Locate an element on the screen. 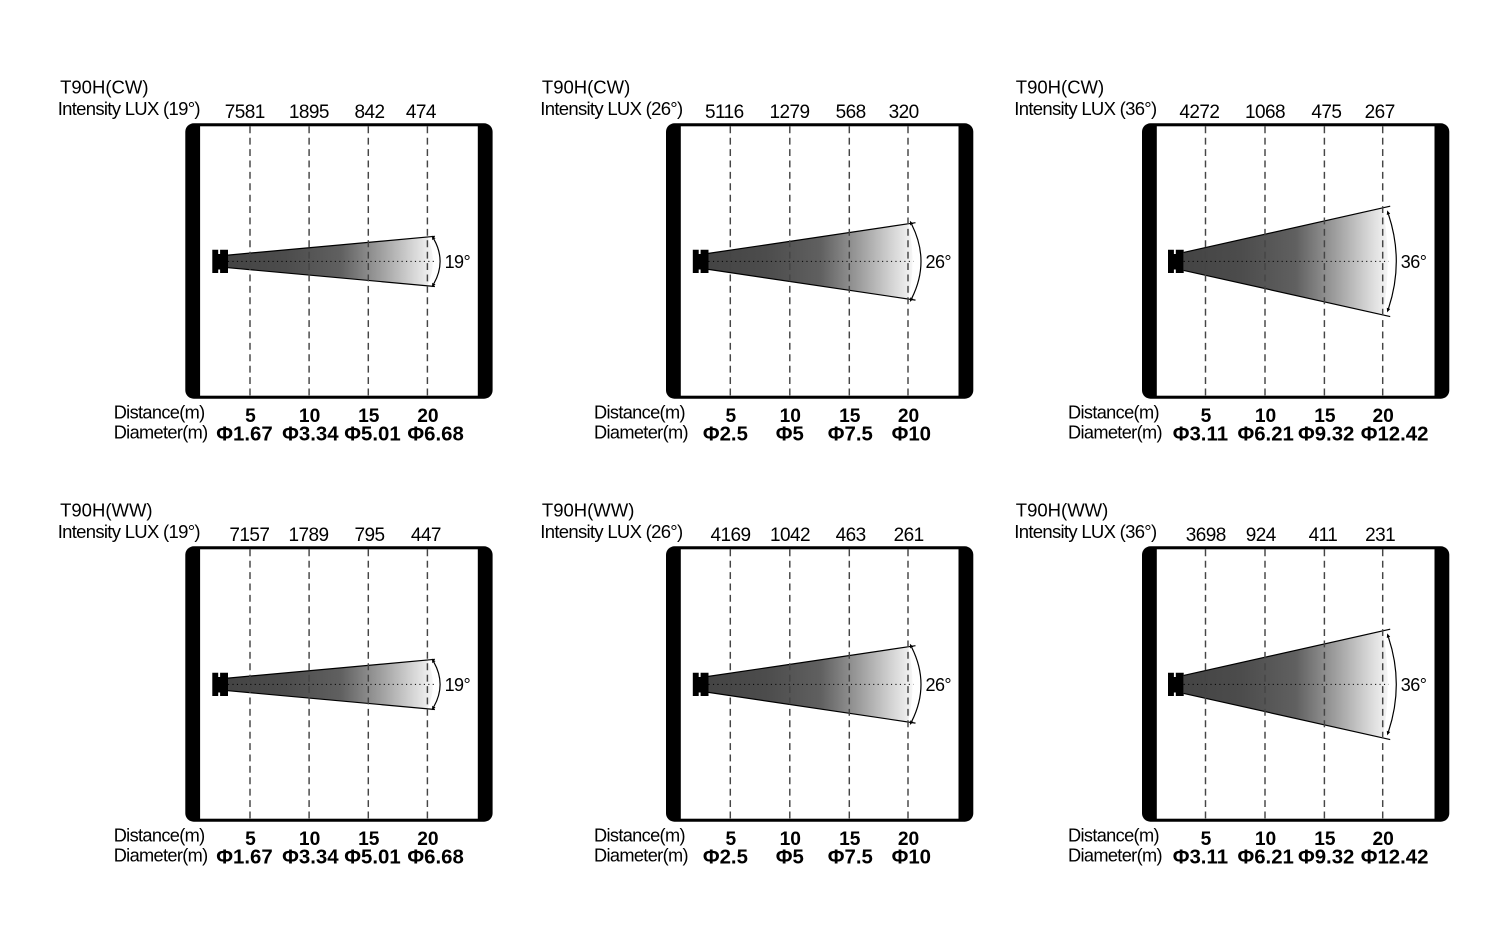  svg-text: 7157 is located at coordinates (249, 535).